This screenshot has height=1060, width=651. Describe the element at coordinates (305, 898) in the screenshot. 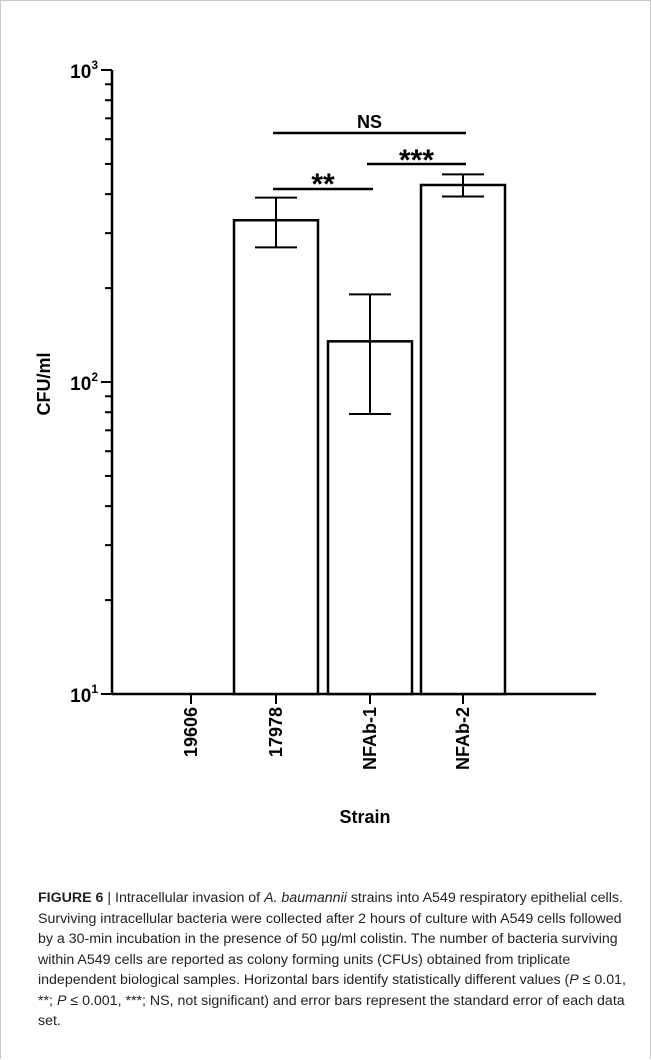

I see `caption-species: A. baumannii` at that location.